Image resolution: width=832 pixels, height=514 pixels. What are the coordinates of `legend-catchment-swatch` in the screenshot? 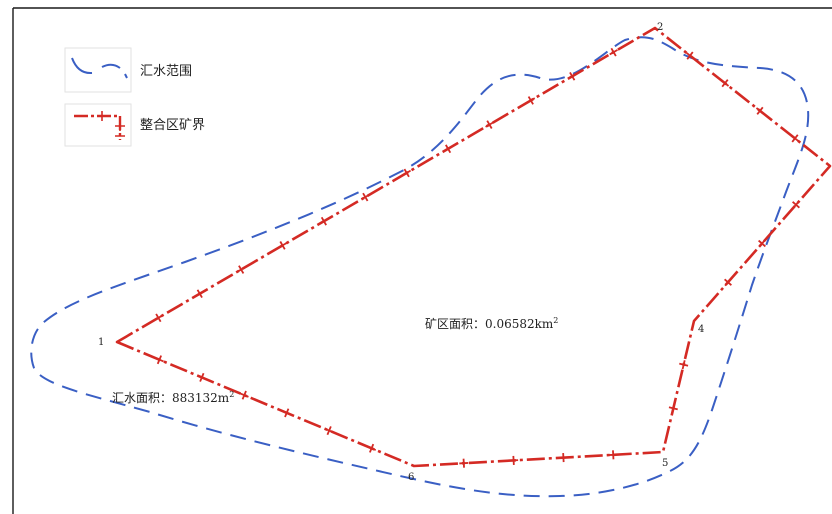 It's located at (98, 70).